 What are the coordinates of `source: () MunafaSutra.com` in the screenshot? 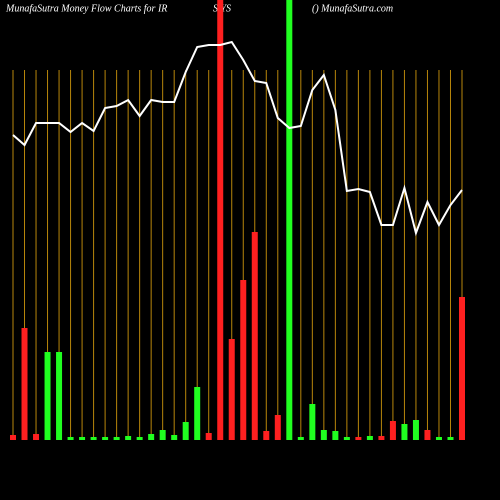 It's located at (352, 8).